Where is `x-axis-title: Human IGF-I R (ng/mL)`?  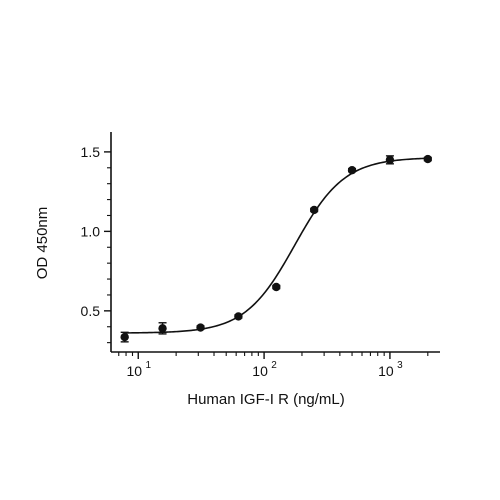 x-axis-title: Human IGF-I R (ng/mL) is located at coordinates (266, 399).